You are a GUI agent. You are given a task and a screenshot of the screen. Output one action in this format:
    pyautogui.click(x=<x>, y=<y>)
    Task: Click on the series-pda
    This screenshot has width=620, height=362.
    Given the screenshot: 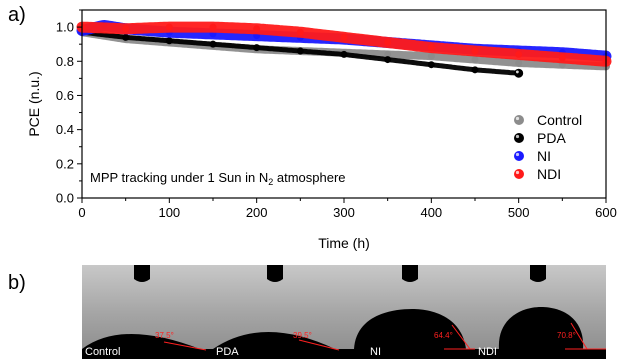 What is the action you would take?
    pyautogui.click(x=301, y=53)
    